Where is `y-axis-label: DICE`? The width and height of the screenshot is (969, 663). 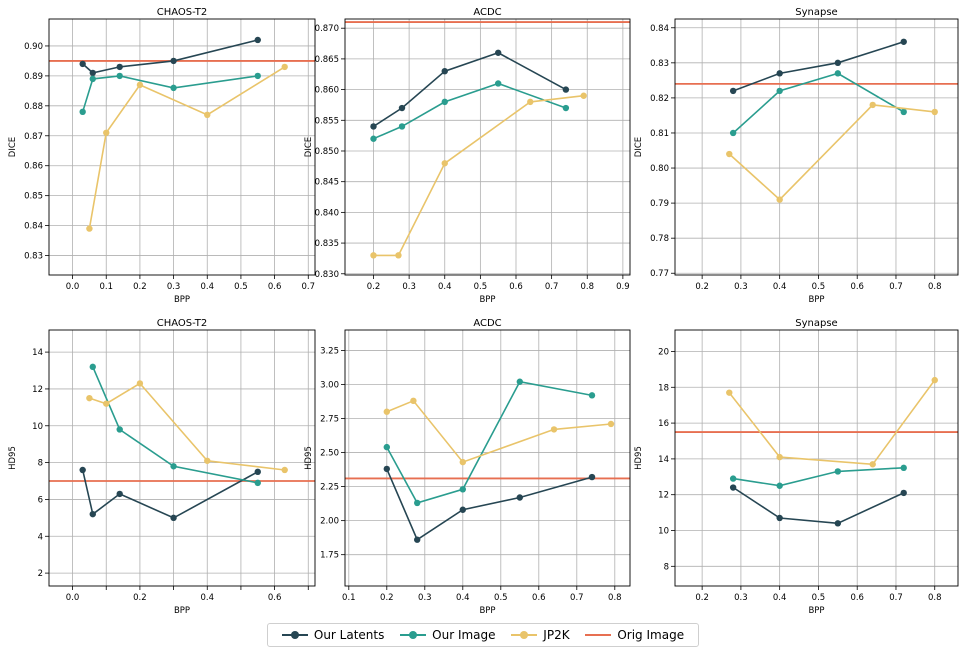
y-axis-label: DICE is located at coordinates (13, 147).